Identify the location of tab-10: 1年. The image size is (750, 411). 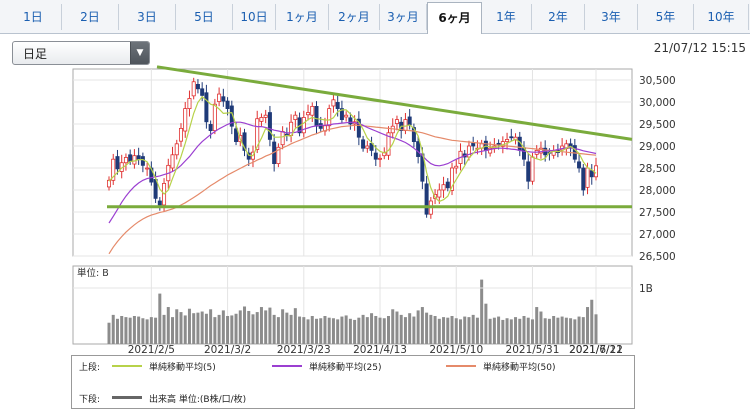
(506, 17).